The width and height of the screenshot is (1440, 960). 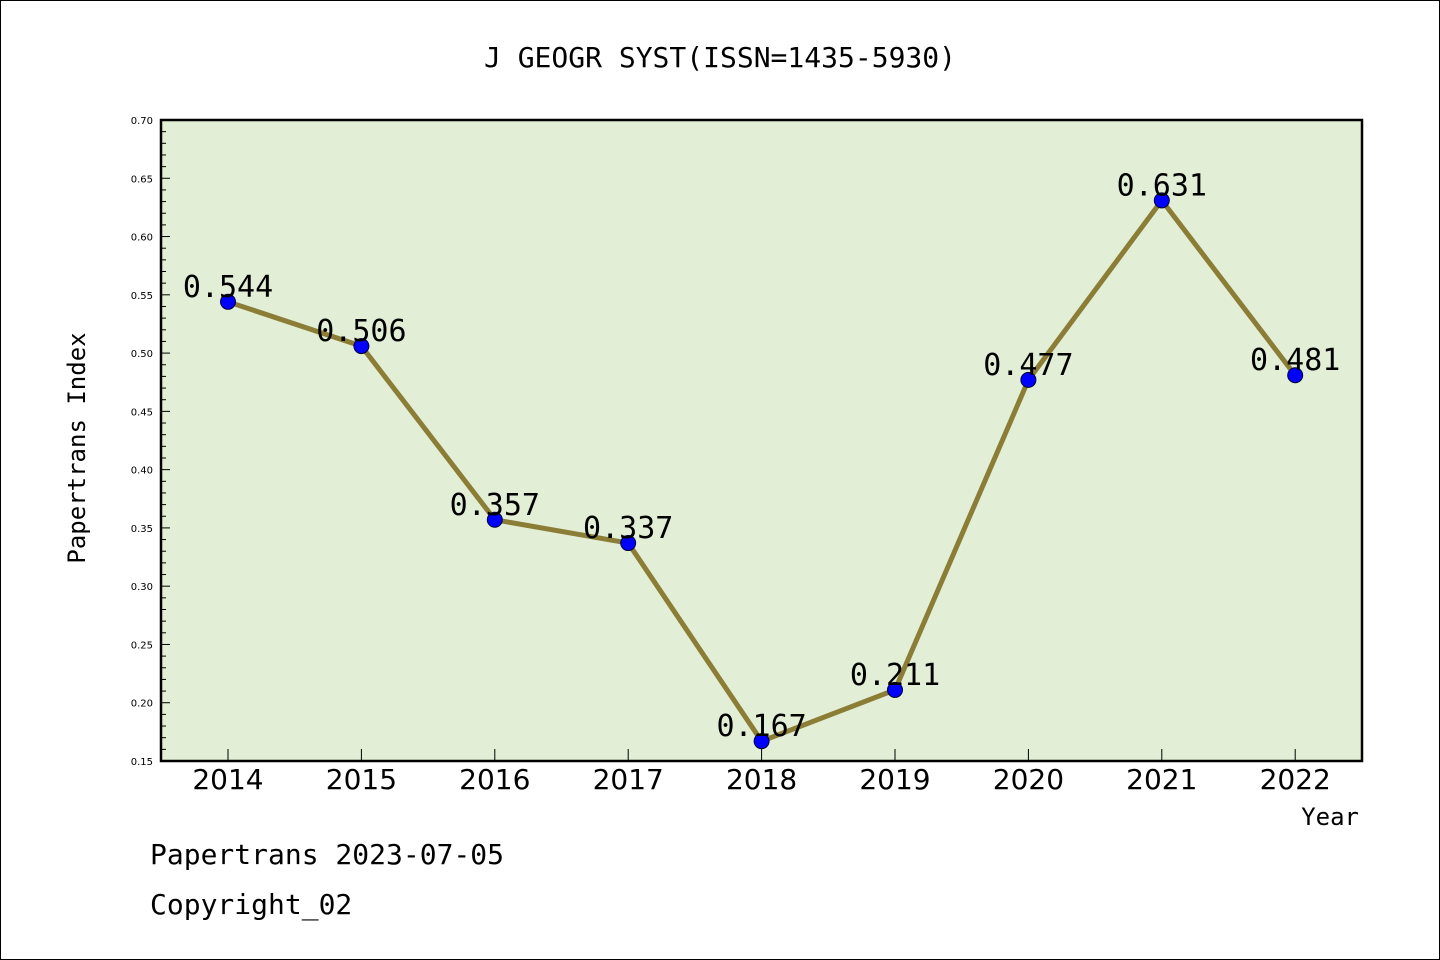 I want to click on x-axis-title: Year, so click(x=1330, y=817).